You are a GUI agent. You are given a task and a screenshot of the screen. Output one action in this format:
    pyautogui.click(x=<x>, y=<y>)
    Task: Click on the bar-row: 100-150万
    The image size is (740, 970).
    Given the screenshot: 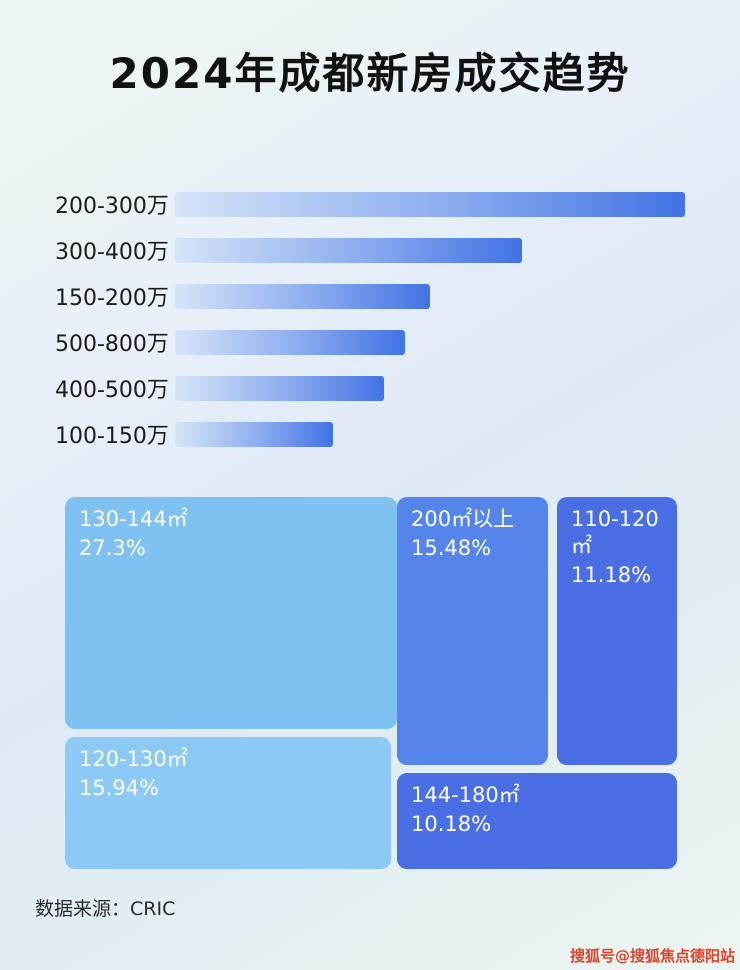 What is the action you would take?
    pyautogui.click(x=370, y=434)
    